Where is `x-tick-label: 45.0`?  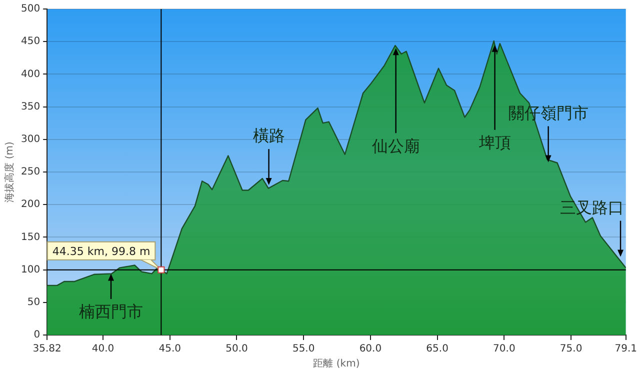 x-tick-label: 45.0 is located at coordinates (169, 349).